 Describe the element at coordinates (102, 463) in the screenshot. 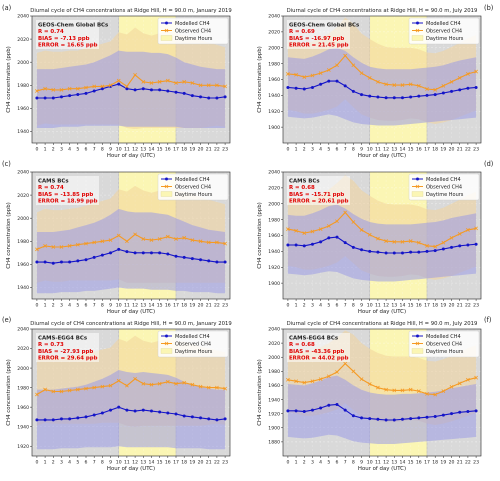

I see `x-tick-label: 8` at that location.